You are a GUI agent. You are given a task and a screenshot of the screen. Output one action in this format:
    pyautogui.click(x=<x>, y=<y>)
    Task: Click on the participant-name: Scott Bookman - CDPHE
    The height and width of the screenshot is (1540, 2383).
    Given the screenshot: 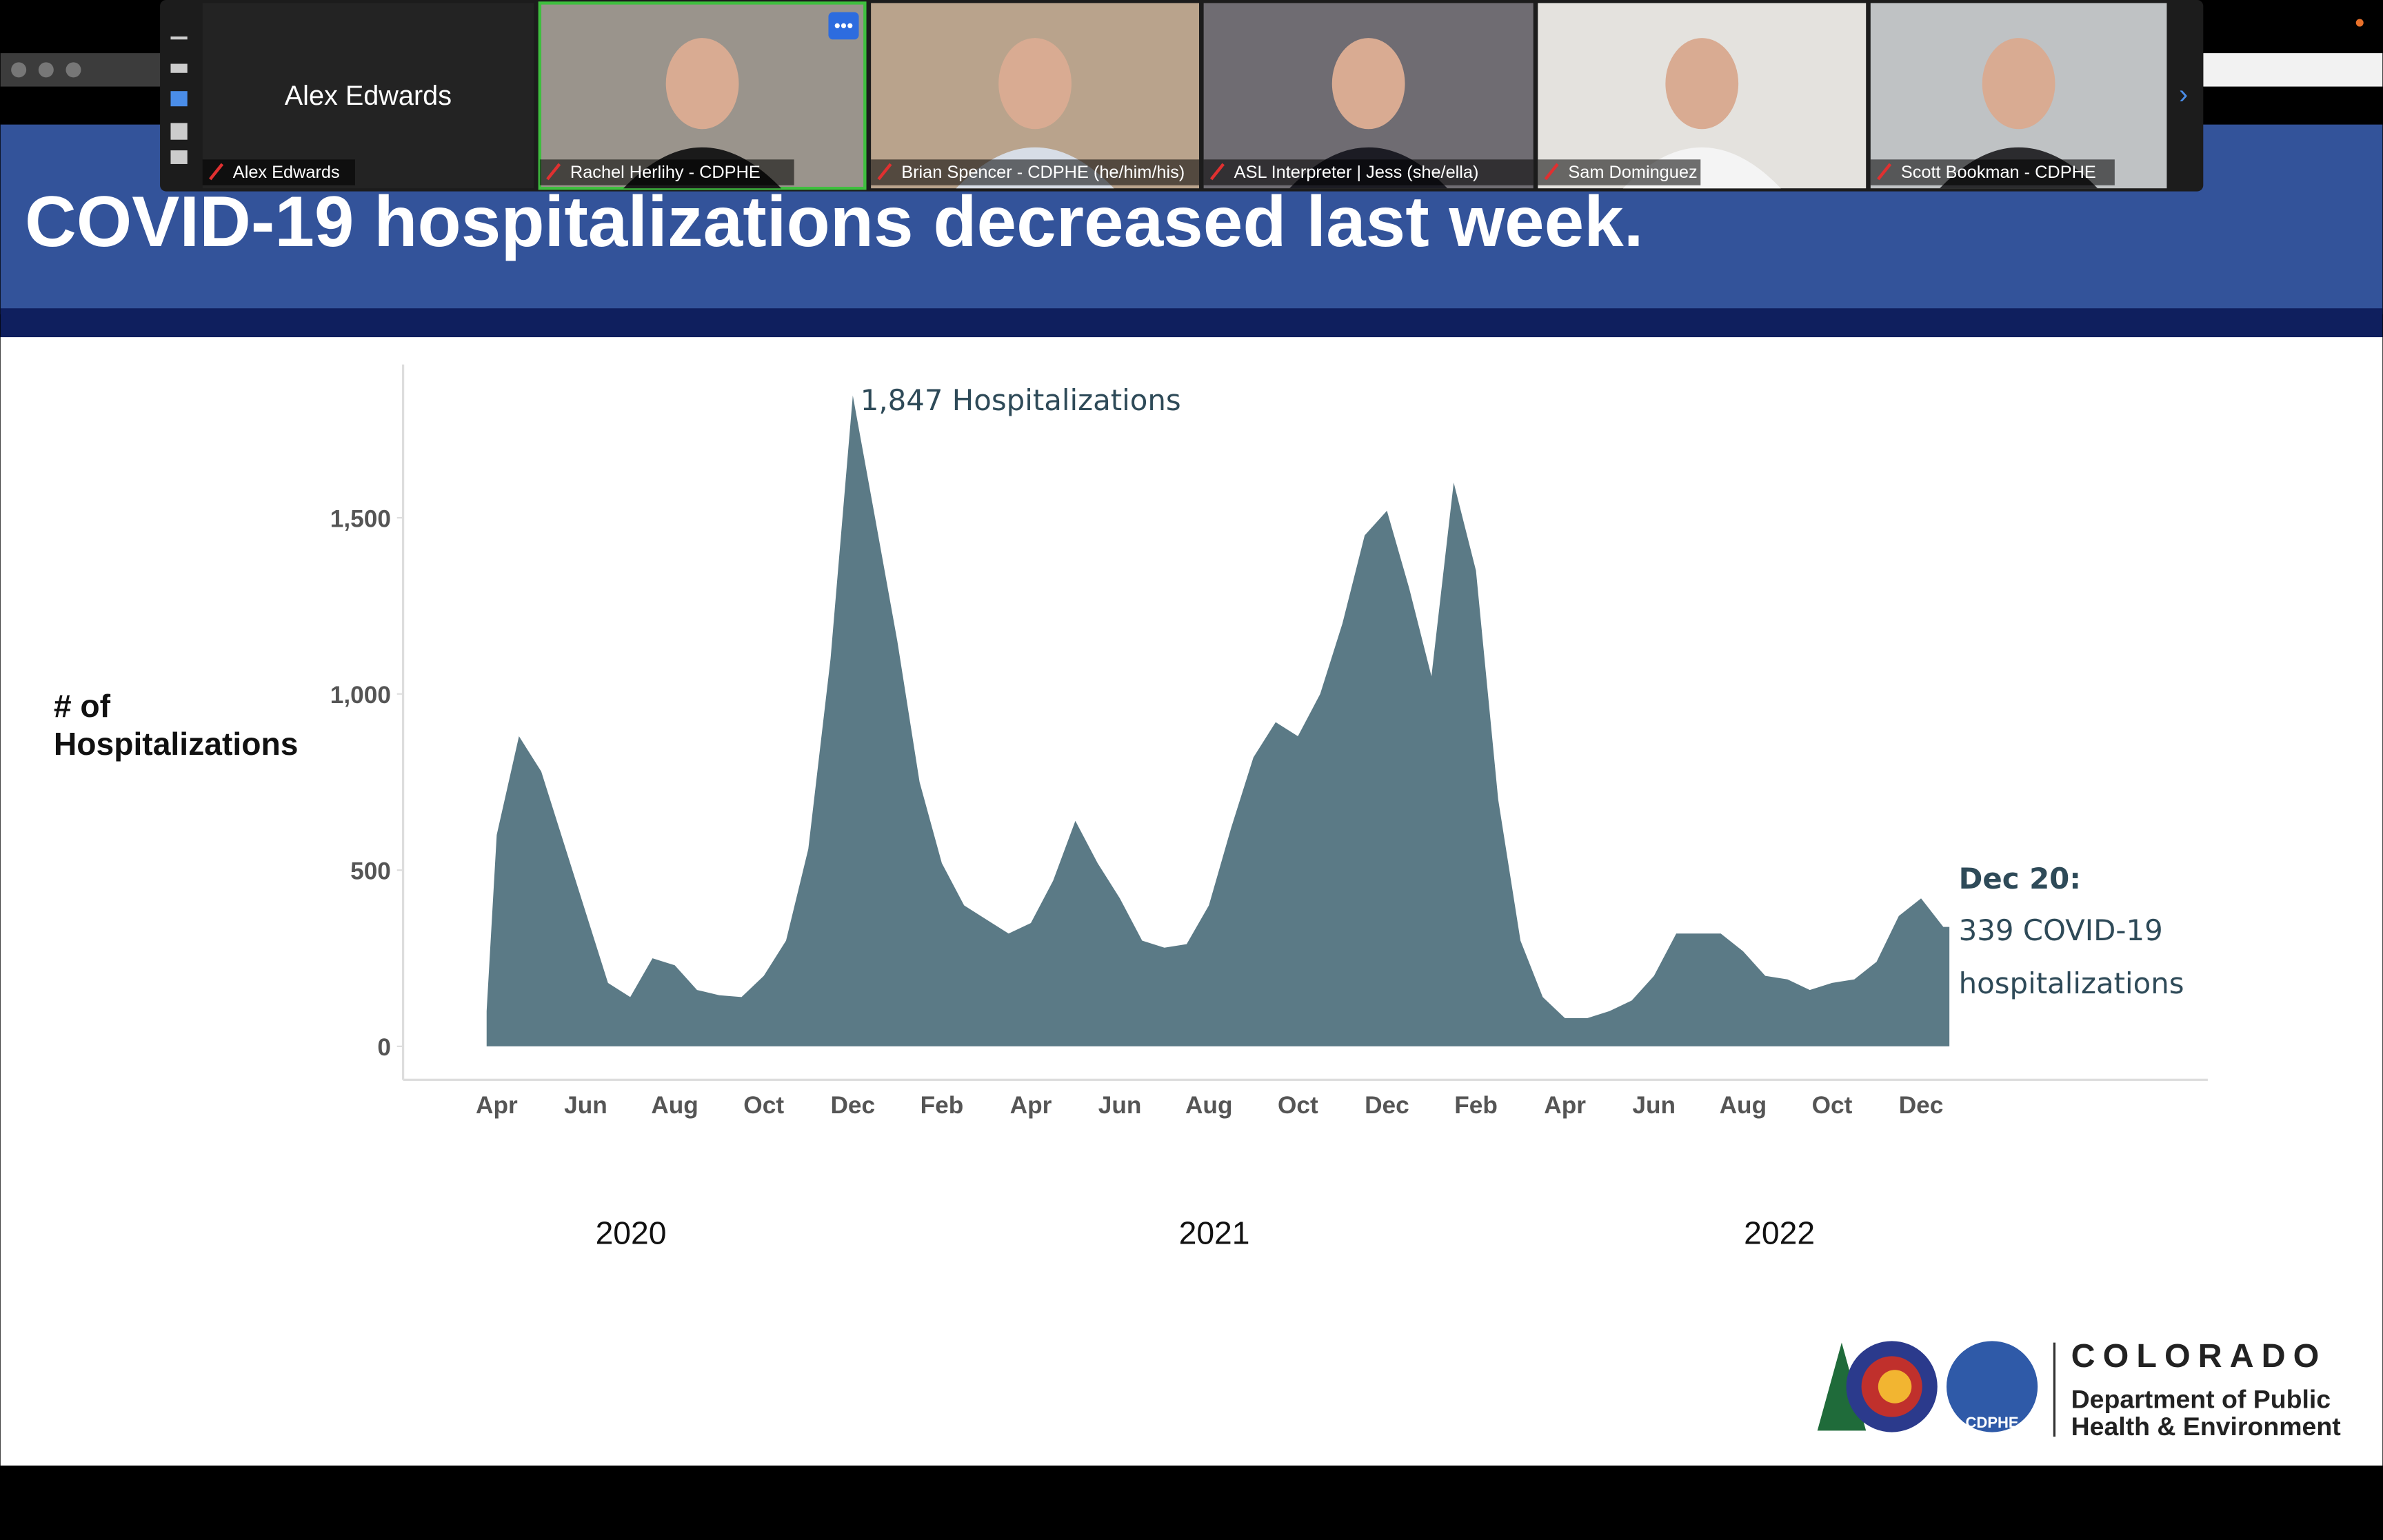 What is the action you would take?
    pyautogui.click(x=1998, y=173)
    